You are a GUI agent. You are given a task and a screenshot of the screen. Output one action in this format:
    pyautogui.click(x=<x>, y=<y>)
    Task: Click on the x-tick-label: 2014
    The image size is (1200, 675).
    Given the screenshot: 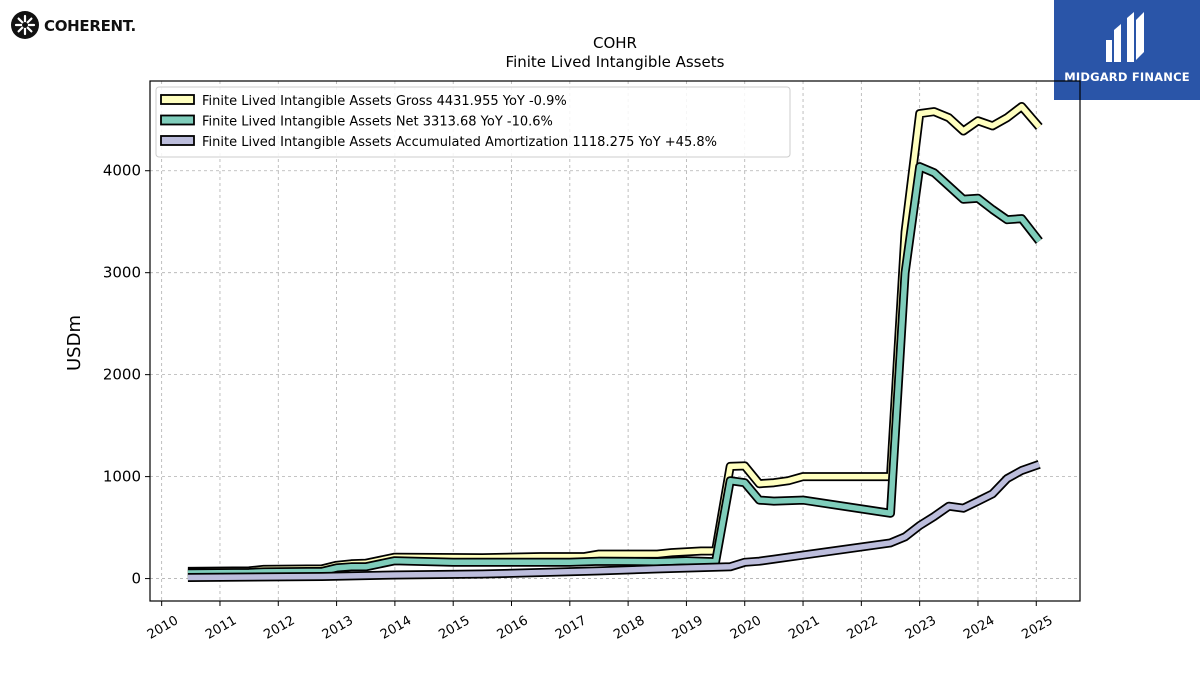 What is the action you would take?
    pyautogui.click(x=396, y=628)
    